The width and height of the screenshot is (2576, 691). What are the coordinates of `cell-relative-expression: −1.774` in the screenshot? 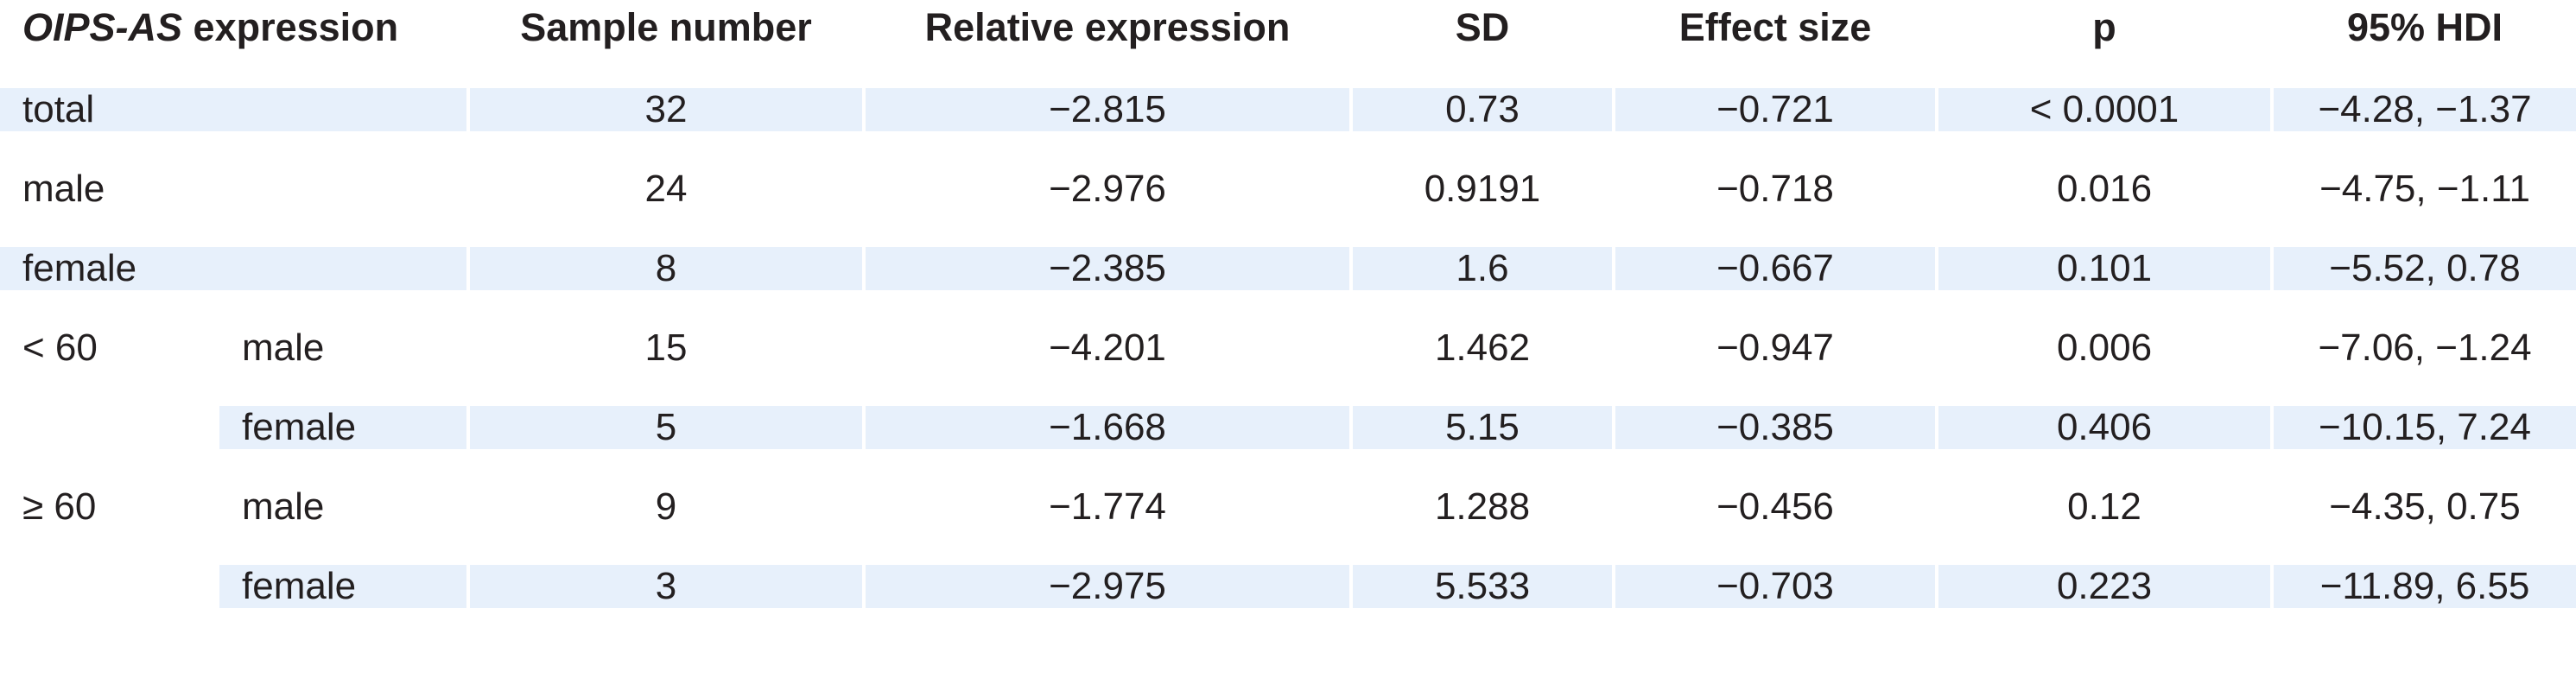 It's located at (1107, 506).